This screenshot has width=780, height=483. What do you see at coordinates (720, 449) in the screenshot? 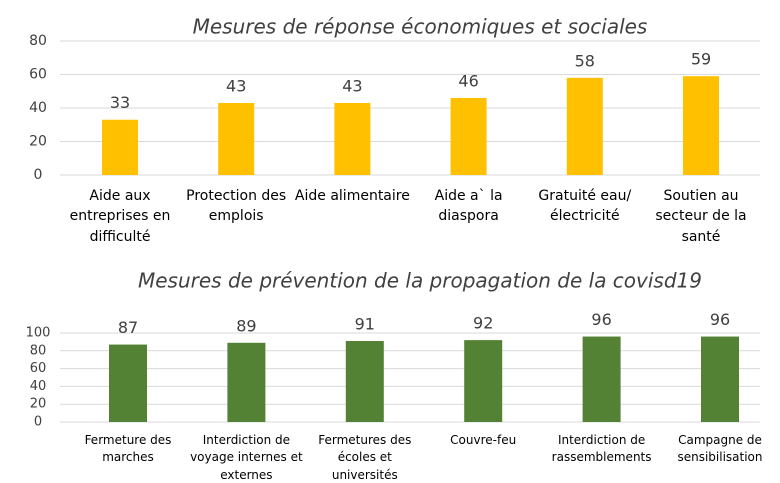
I see `x-tick-label: Campagne de sensibilisation` at bounding box center [720, 449].